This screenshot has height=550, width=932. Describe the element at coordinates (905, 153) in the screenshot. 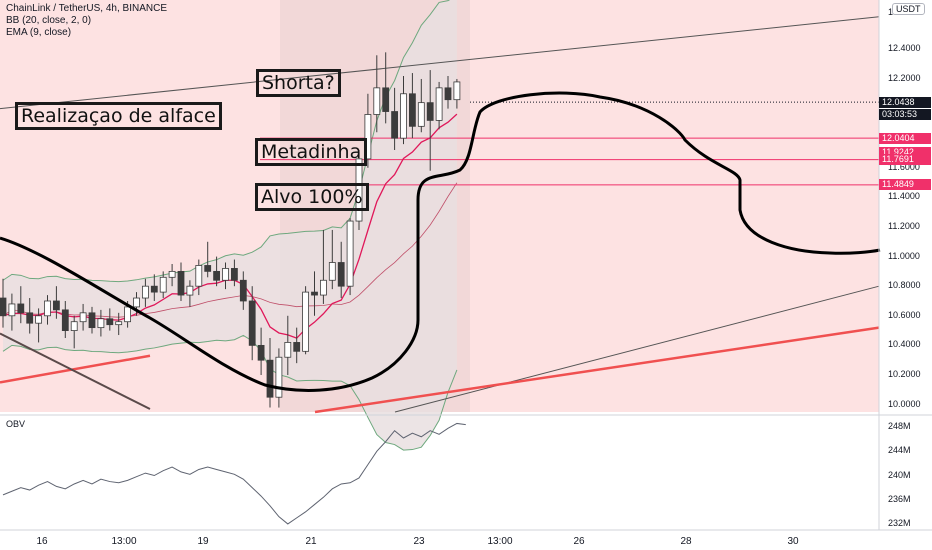

I see `price-tag-line: 11.9242` at that location.